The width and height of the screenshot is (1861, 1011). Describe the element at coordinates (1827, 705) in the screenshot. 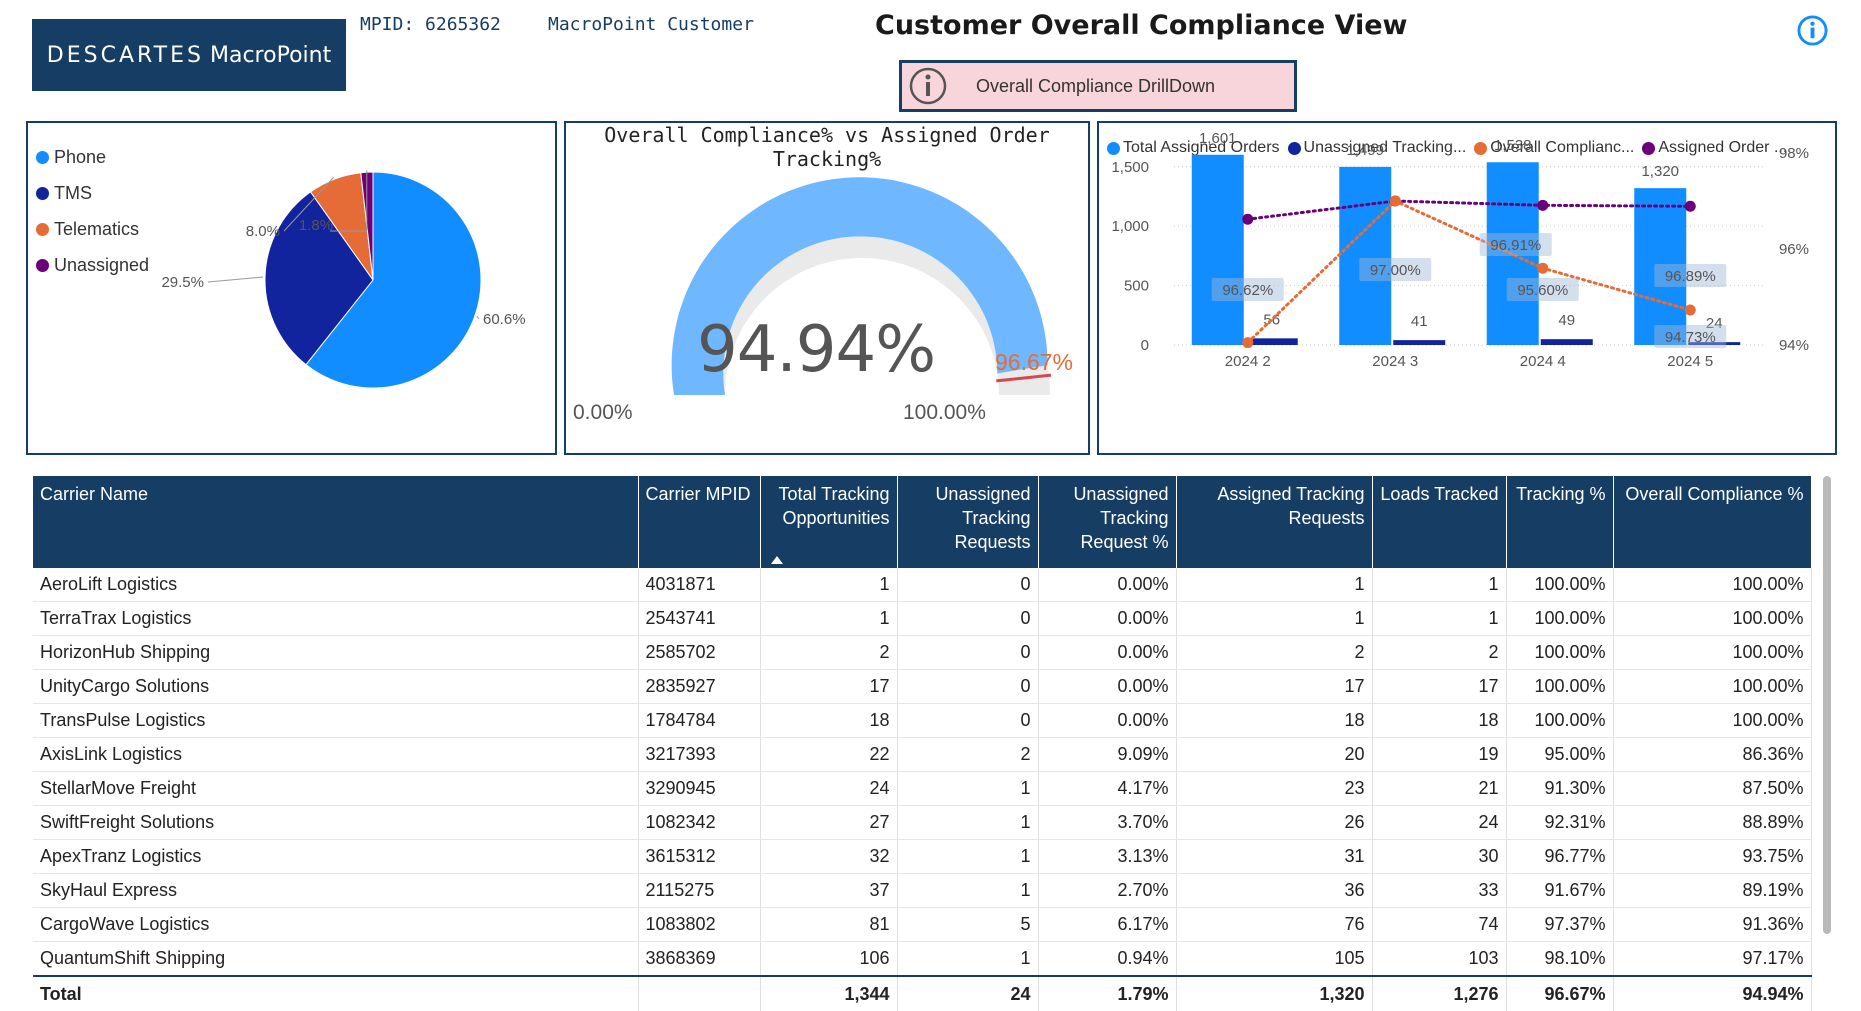

I see `table-scrollbar` at that location.